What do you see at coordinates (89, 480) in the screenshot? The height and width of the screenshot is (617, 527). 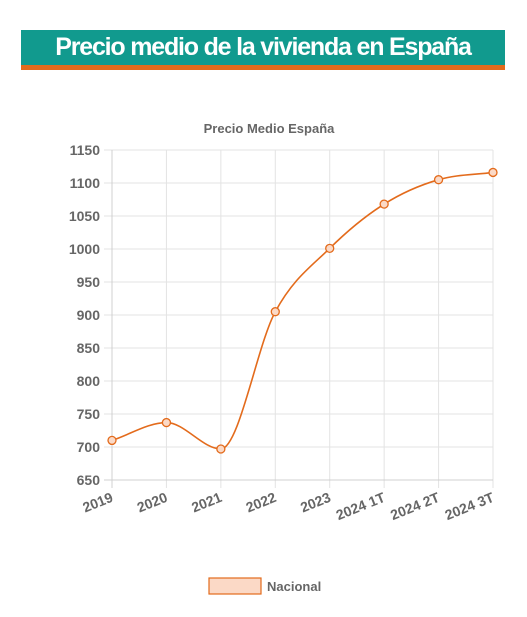 I see `y-tick-label: 650` at bounding box center [89, 480].